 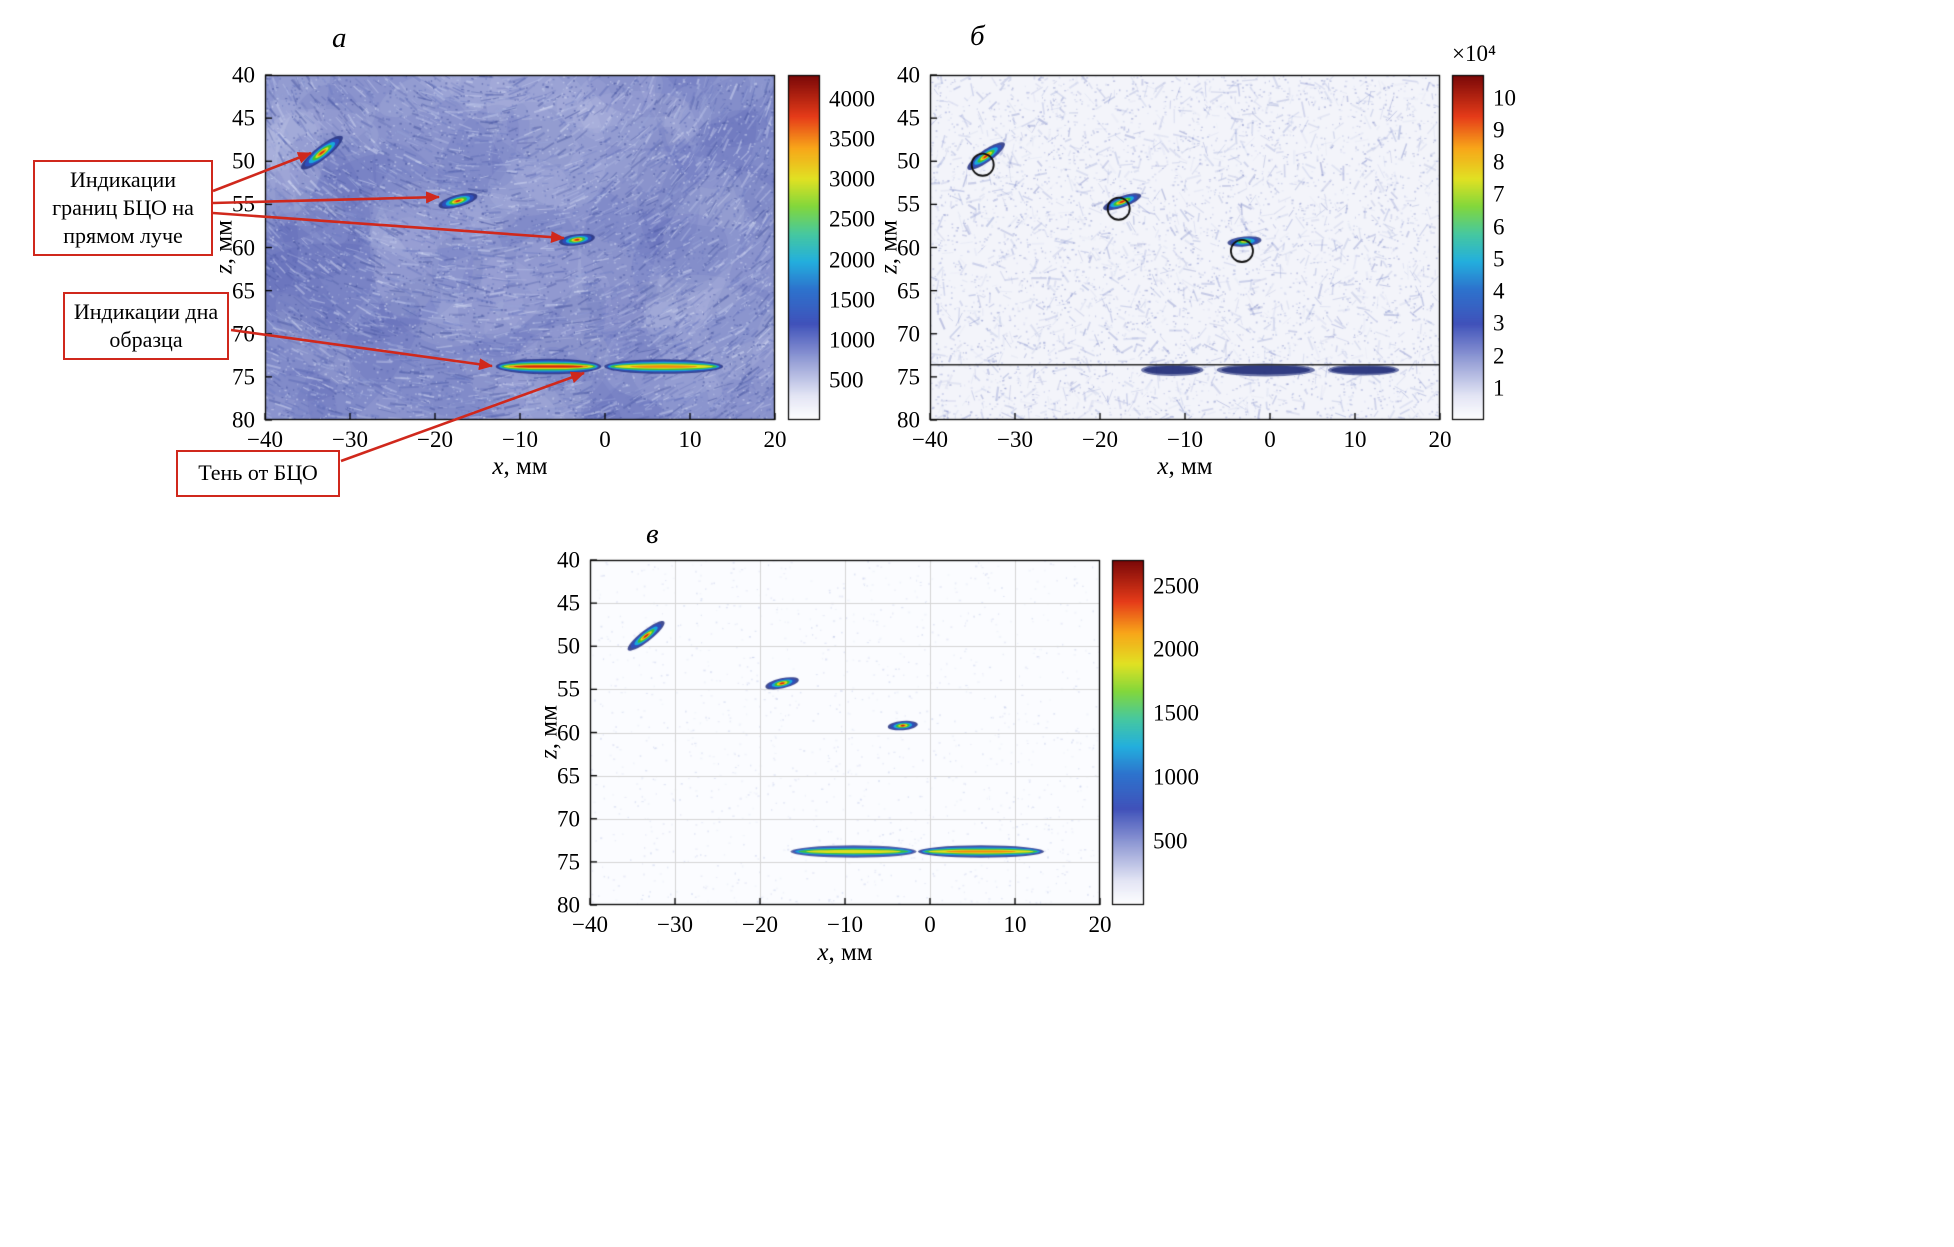 I want to click on panel-a-yaxis-label: z, мм, so click(x=224, y=247).